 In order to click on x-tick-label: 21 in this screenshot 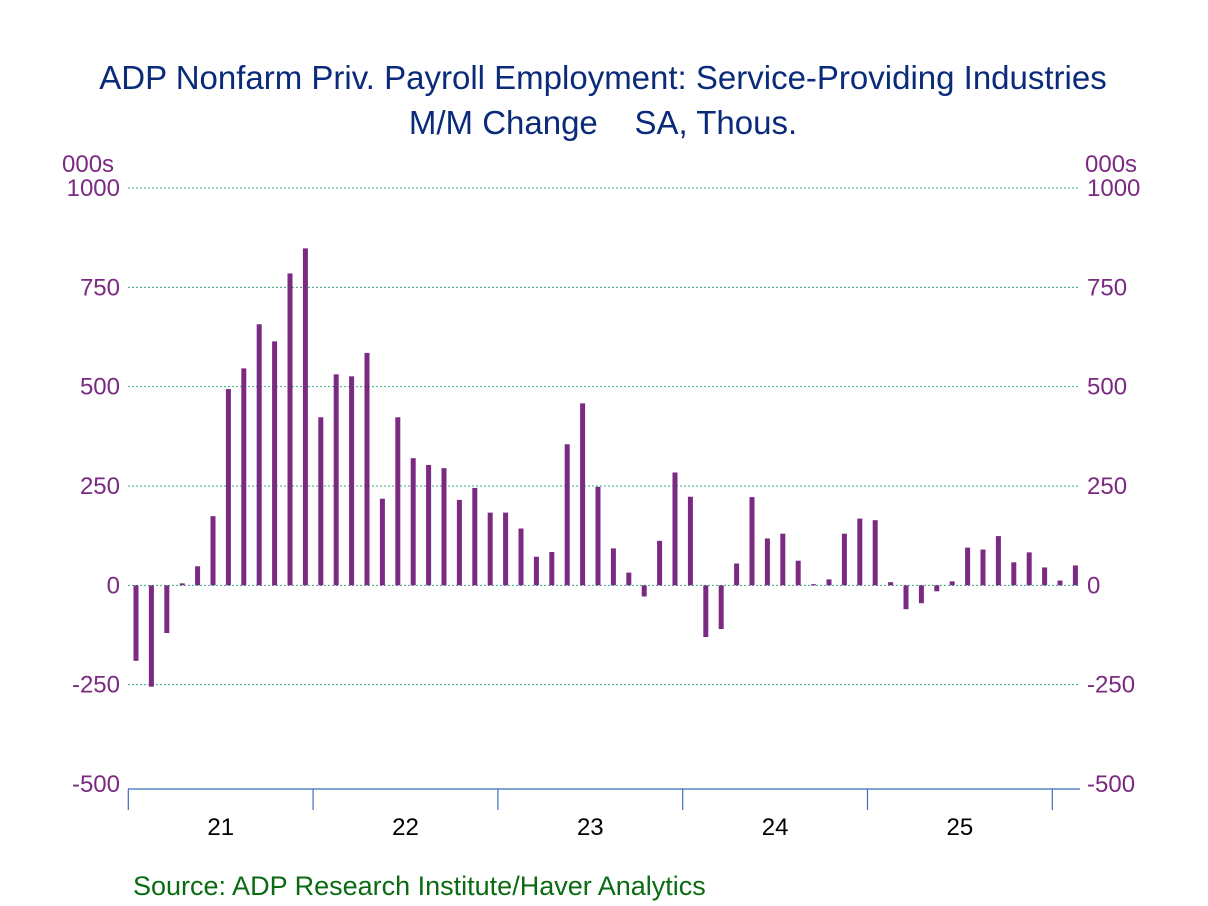, I will do `click(220, 827)`.